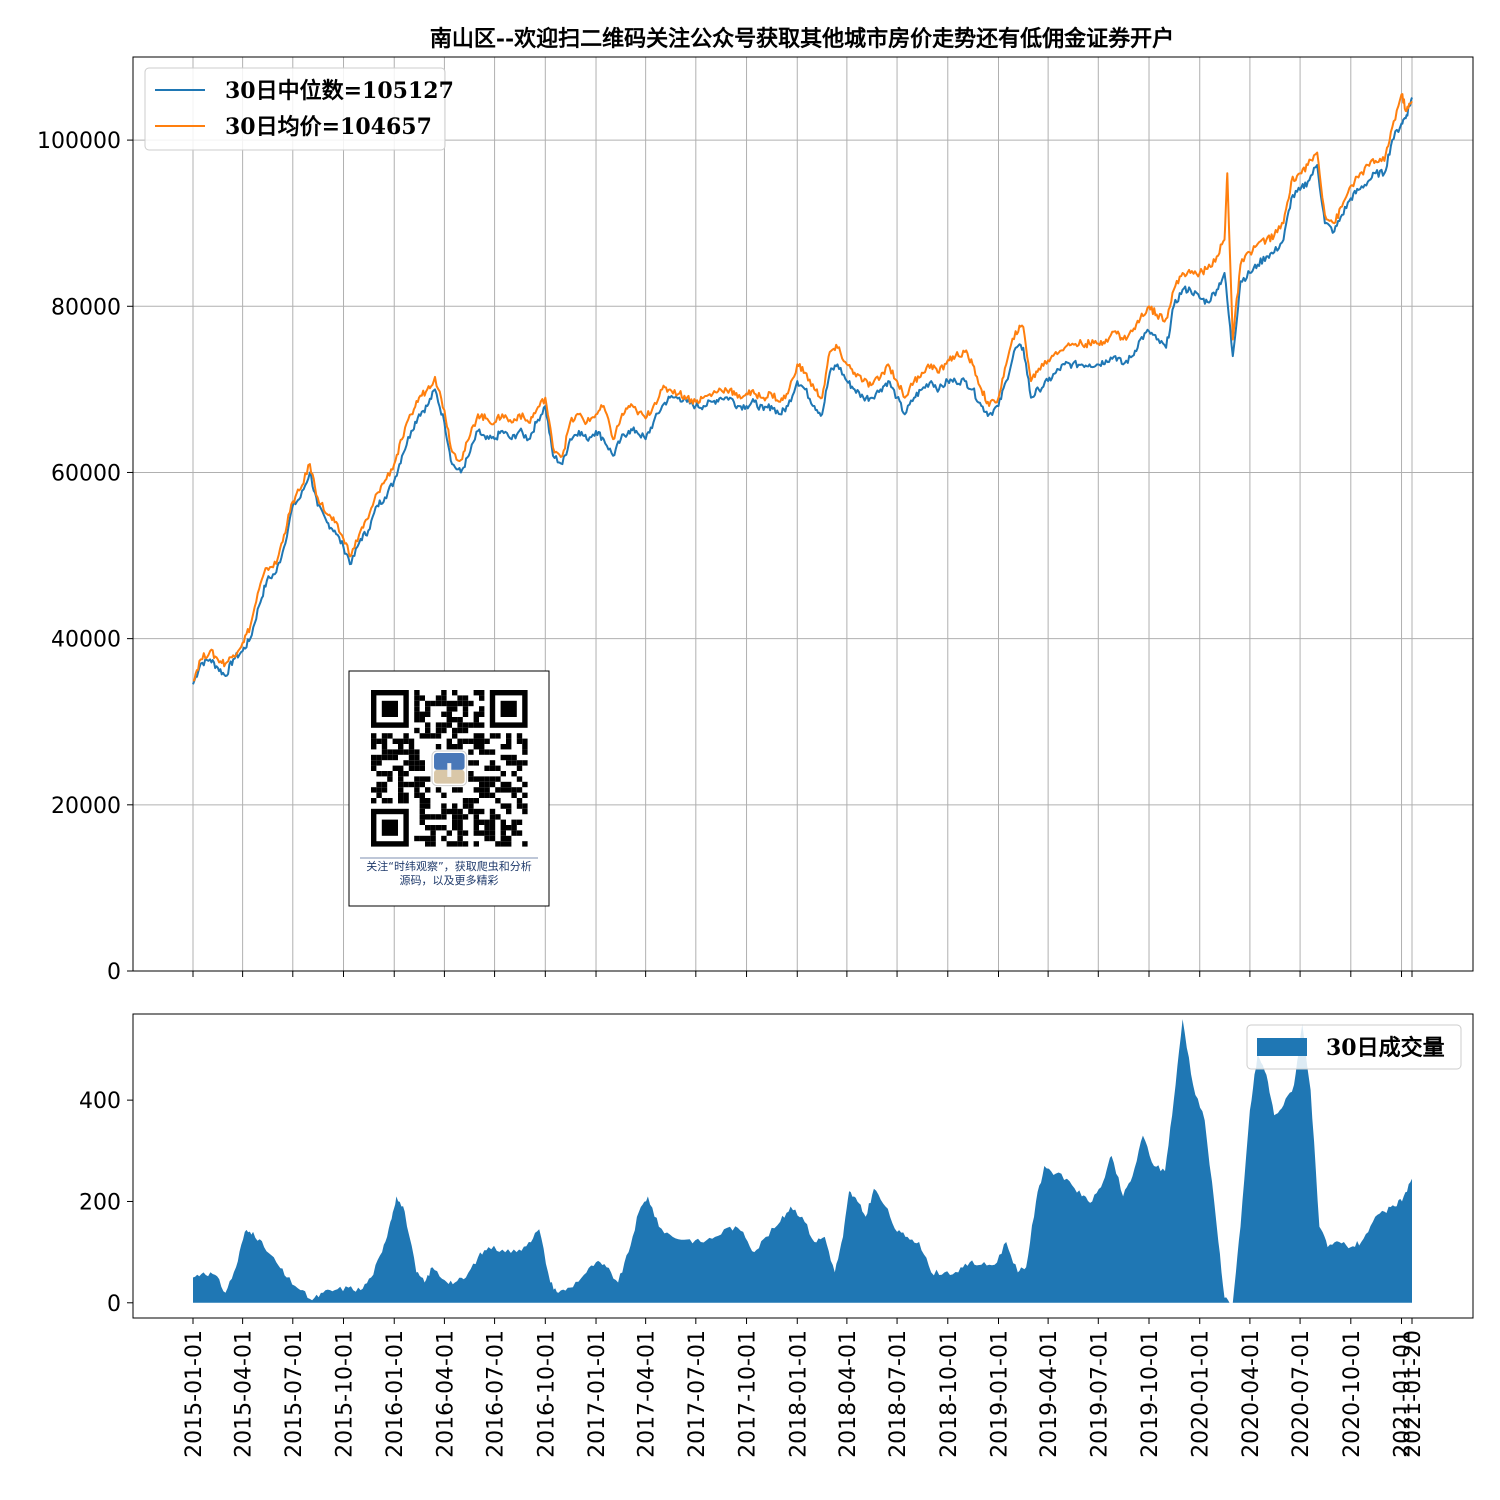 This screenshot has width=1500, height=1500. Describe the element at coordinates (697, 1394) in the screenshot. I see `volume-x-tick-label: 2017-07-01` at that location.